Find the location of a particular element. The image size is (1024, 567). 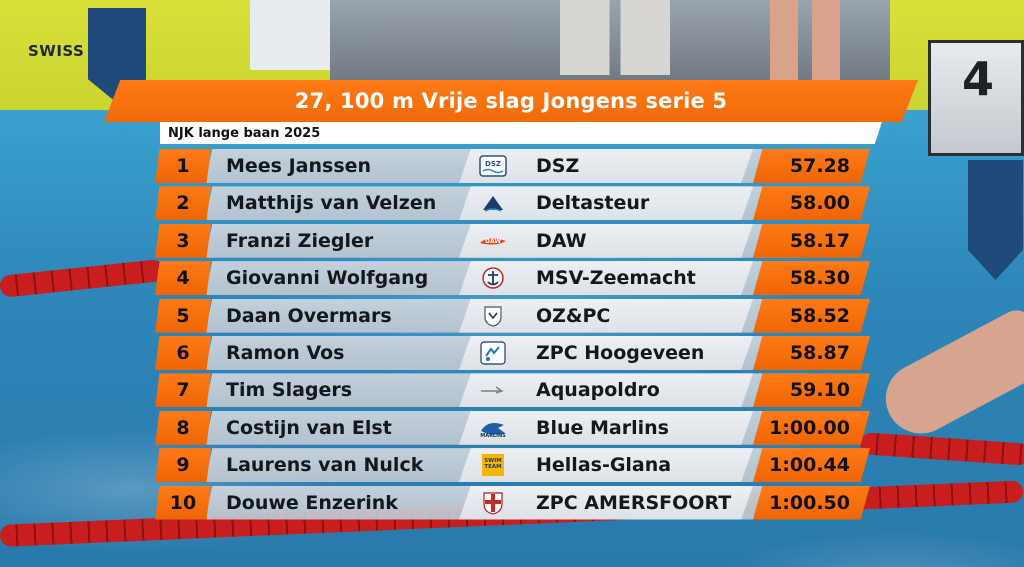

official-legs is located at coordinates (615, 37).